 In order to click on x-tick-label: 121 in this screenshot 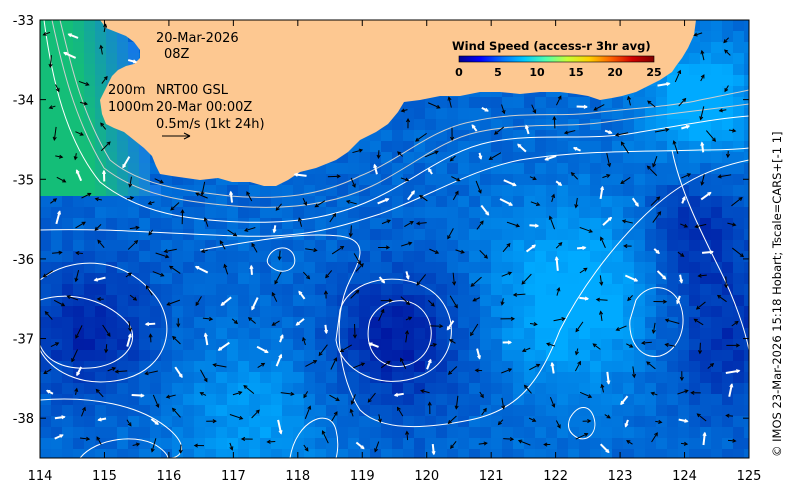, I will do `click(491, 476)`.